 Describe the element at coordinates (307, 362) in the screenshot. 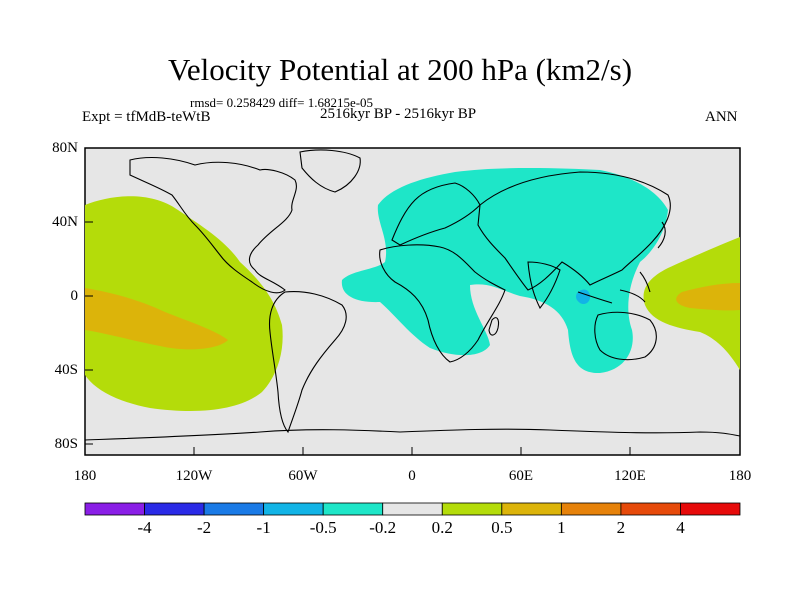

I see `coastline-south-america` at that location.